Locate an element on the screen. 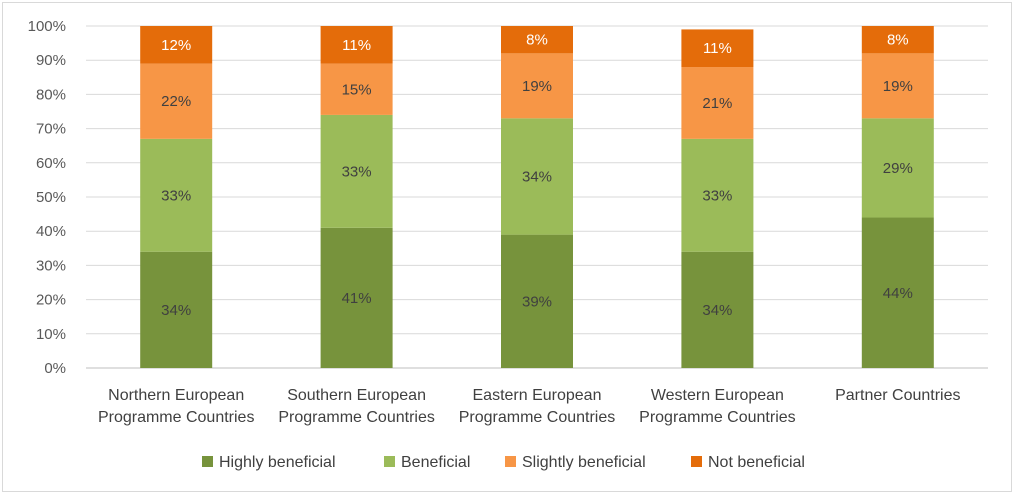 The image size is (1014, 494). y-axis: 0% 10% 20% 30% 40% 50% 60% 70% 80% 90% 100% is located at coordinates (47, 197).